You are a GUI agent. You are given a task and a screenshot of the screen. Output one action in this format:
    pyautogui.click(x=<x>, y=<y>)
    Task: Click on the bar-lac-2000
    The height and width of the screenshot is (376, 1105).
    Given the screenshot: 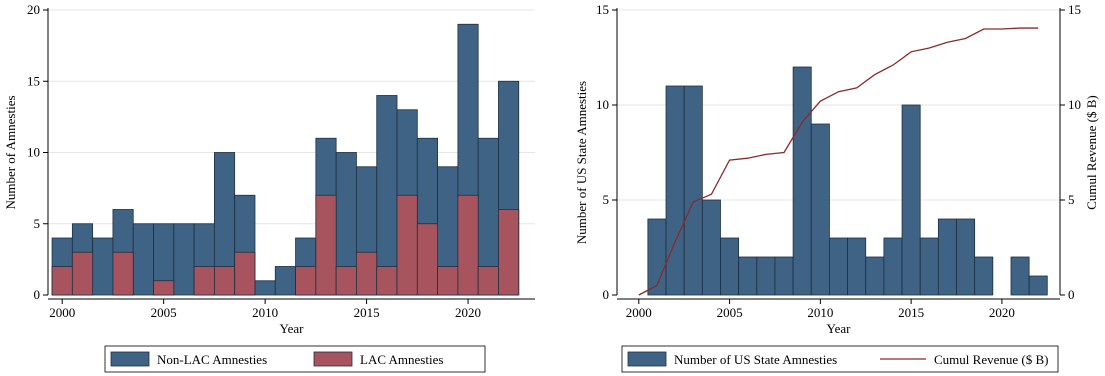 What is the action you would take?
    pyautogui.click(x=62, y=281)
    